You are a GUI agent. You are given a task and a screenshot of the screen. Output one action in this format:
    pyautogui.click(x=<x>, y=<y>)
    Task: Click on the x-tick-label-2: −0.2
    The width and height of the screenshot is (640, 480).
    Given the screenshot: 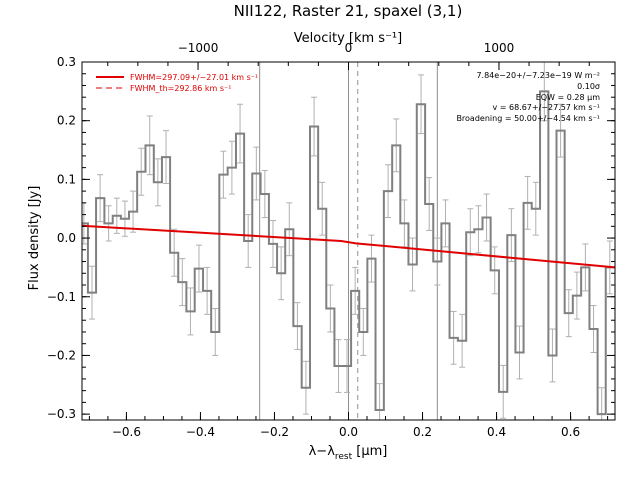 What is the action you would take?
    pyautogui.click(x=274, y=432)
    